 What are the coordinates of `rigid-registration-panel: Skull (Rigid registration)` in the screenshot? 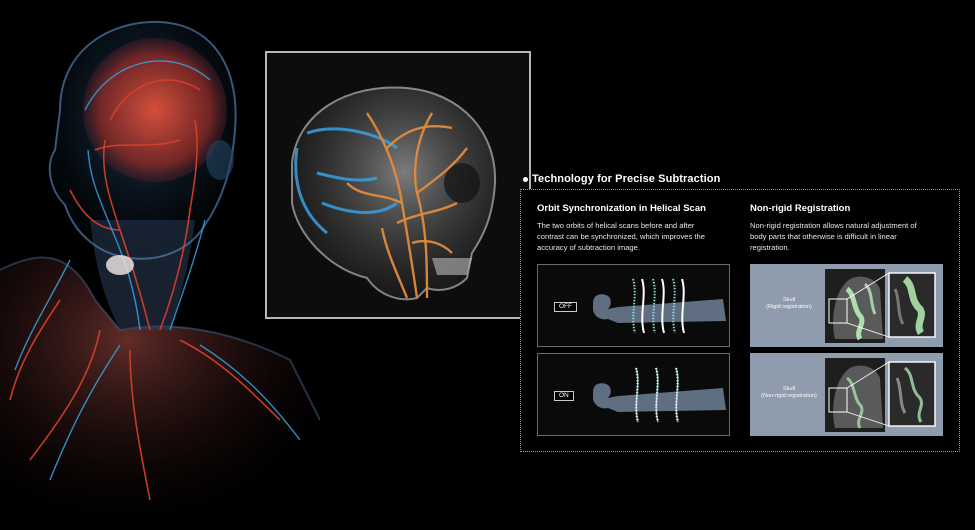 It's located at (846, 305).